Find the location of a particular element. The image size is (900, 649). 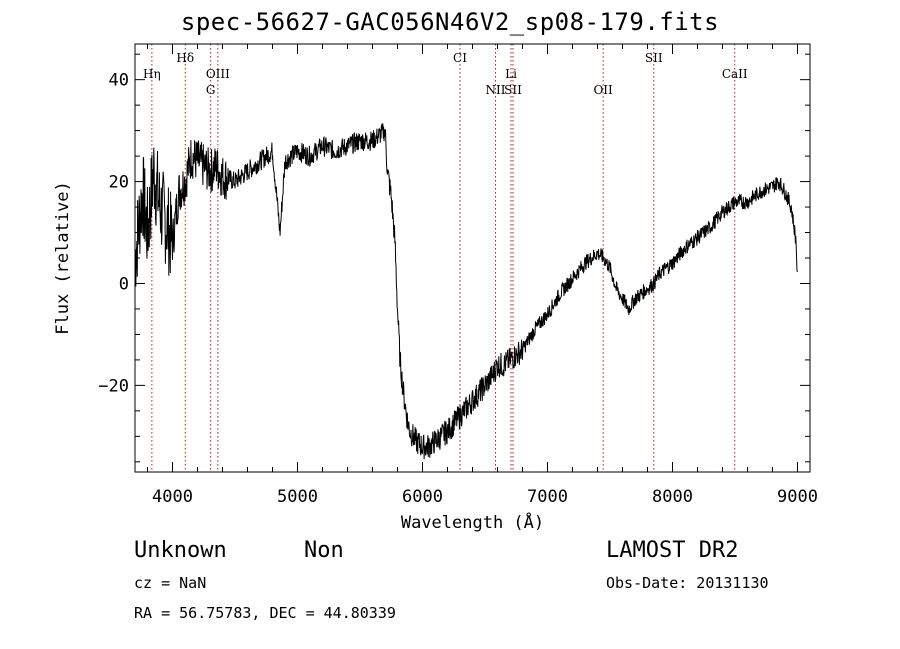

obs-date-label: Obs-Date: 20131130 is located at coordinates (687, 583).